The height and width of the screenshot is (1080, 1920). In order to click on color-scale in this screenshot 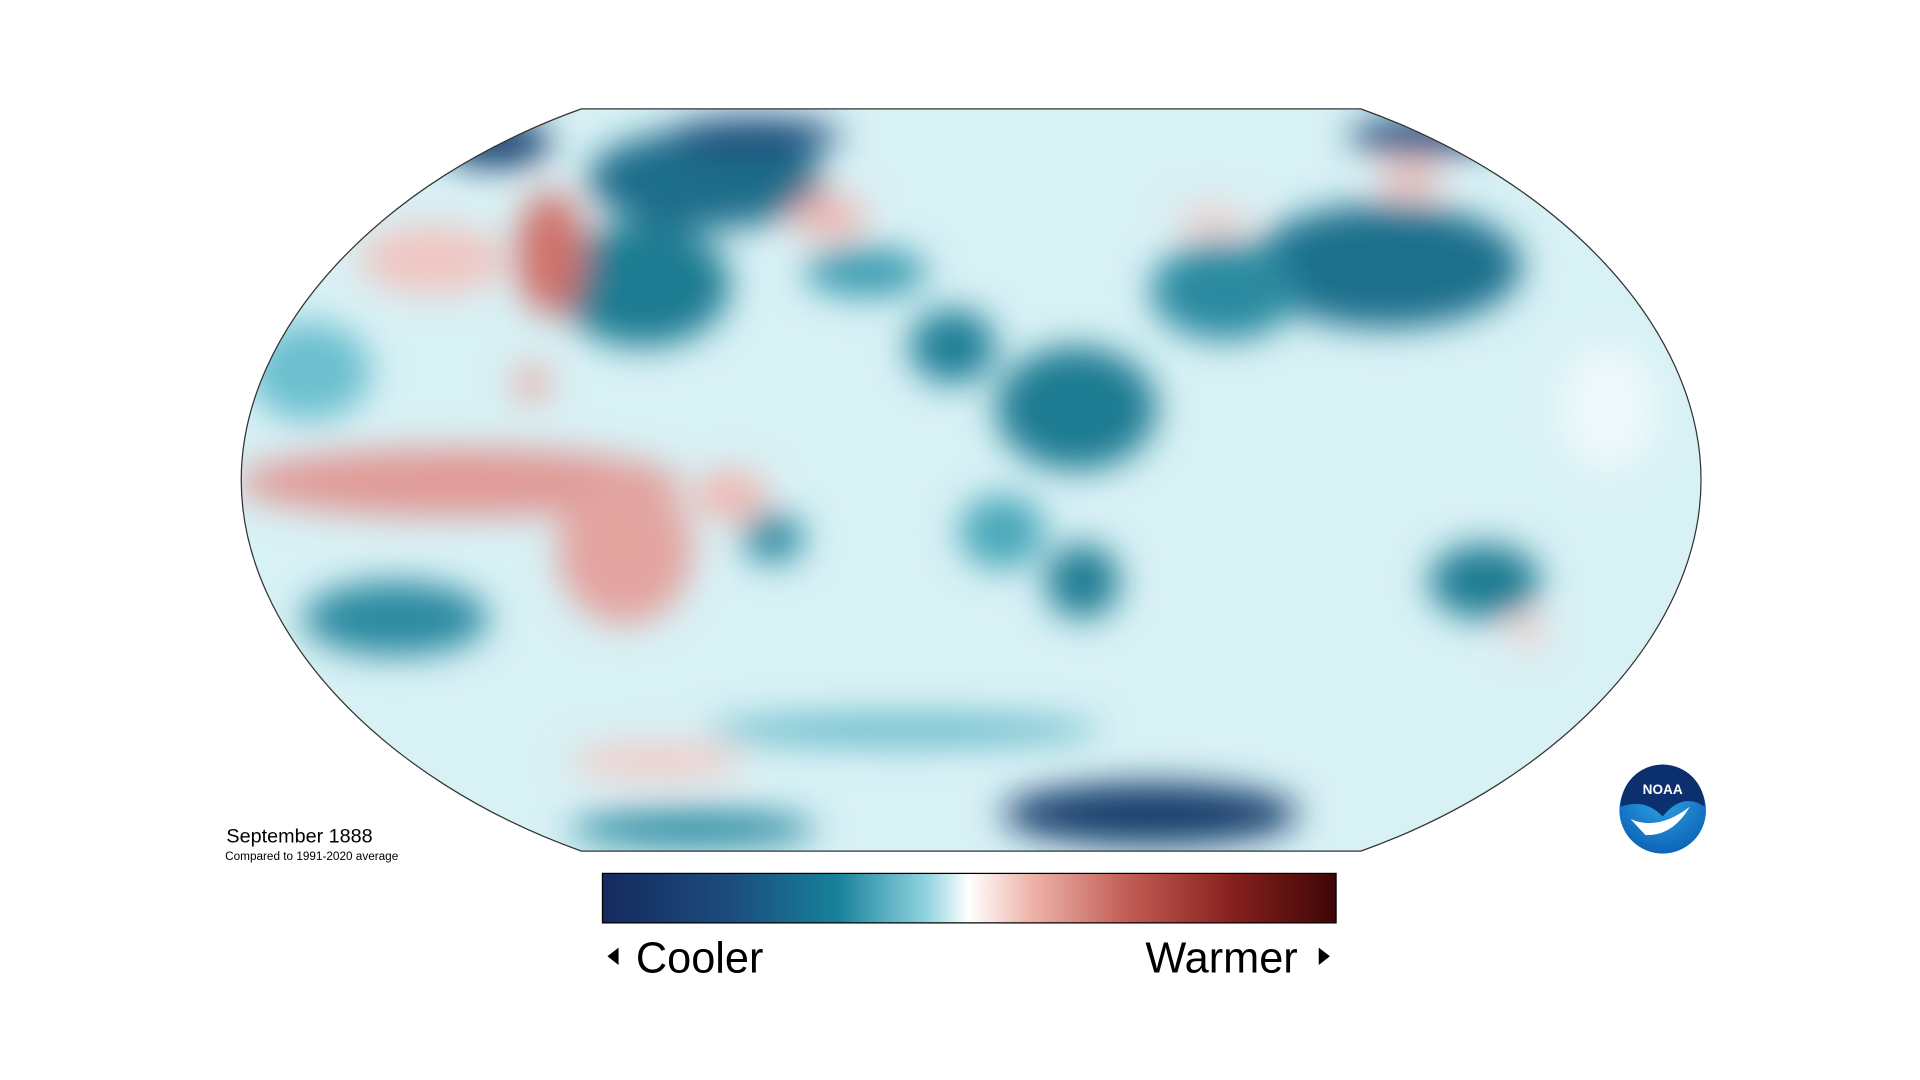, I will do `click(969, 898)`.